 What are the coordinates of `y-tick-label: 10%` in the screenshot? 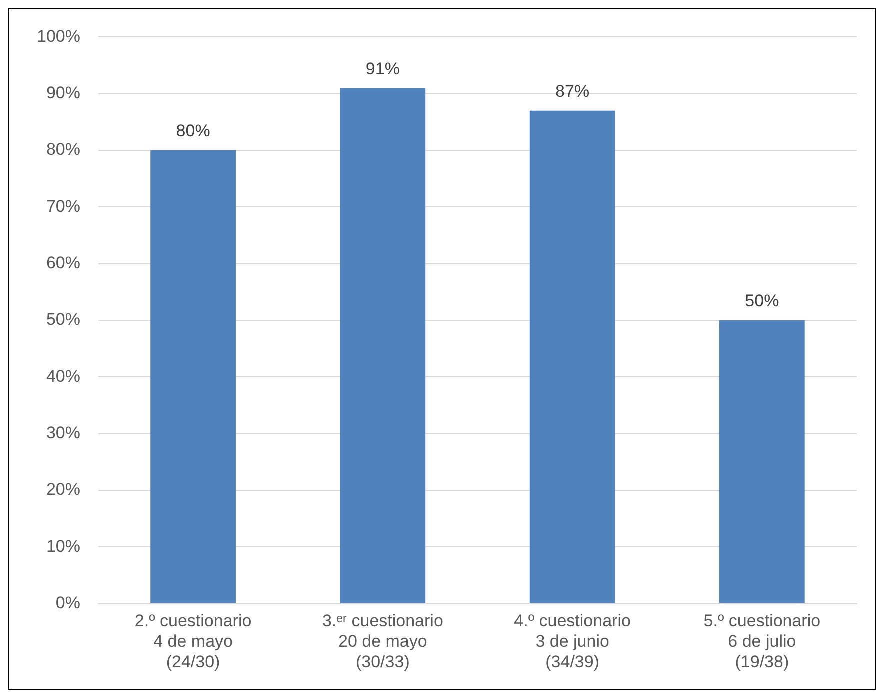 It's located at (63, 546).